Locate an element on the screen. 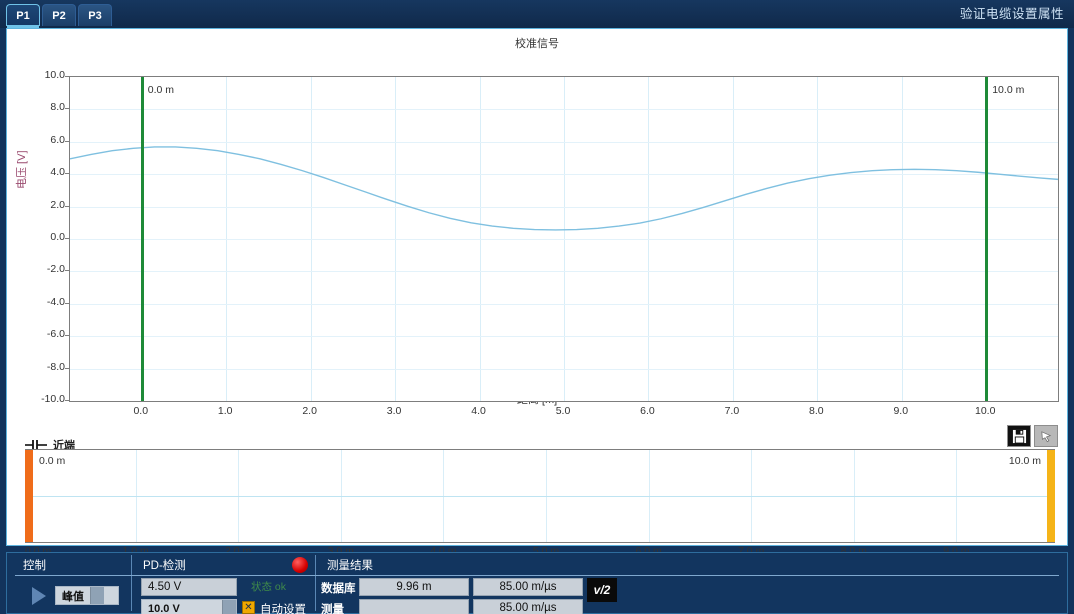  chart-cursor-right is located at coordinates (987, 239).